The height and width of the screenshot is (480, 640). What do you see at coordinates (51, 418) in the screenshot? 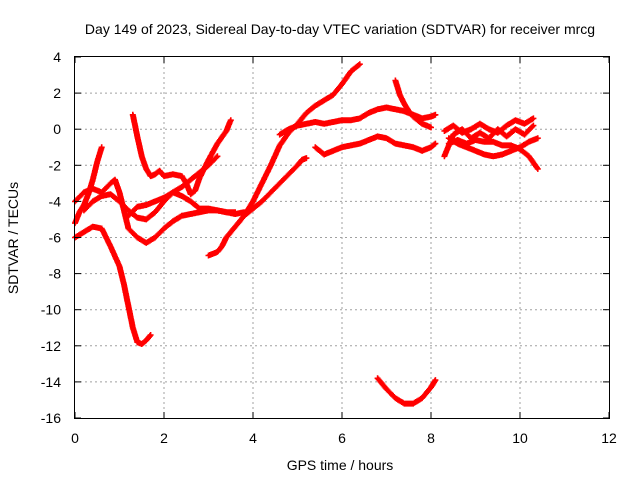
I see `y-tick-label: -16` at bounding box center [51, 418].